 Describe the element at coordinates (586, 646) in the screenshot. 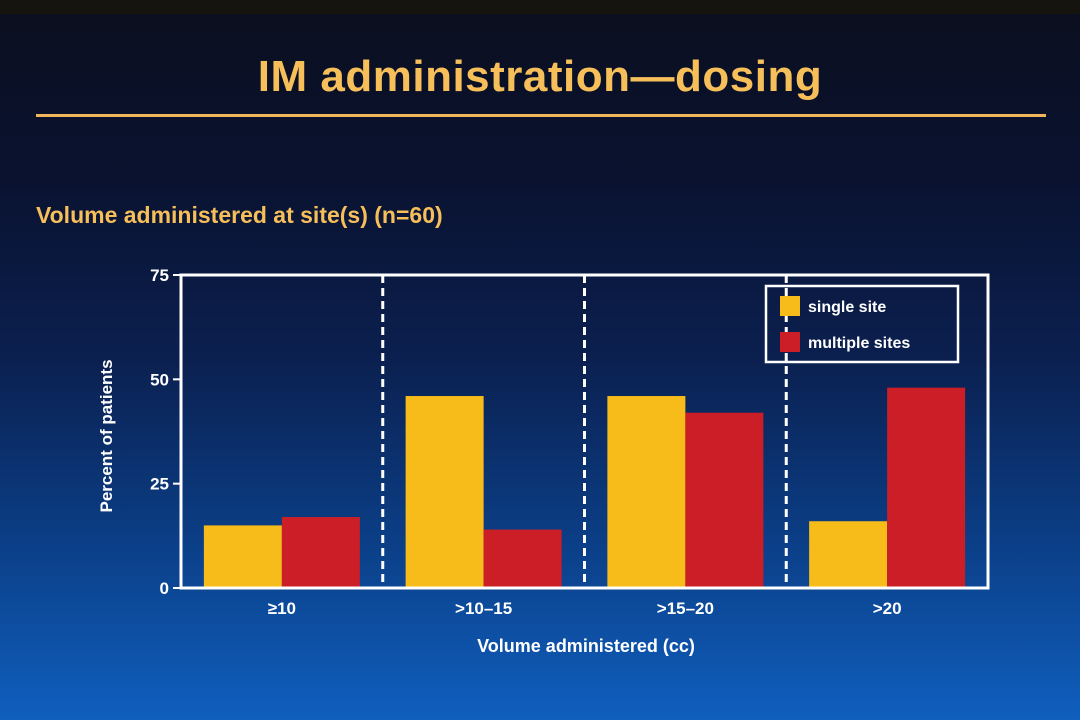

I see `x-axis-label: Volume administered (cc)` at that location.